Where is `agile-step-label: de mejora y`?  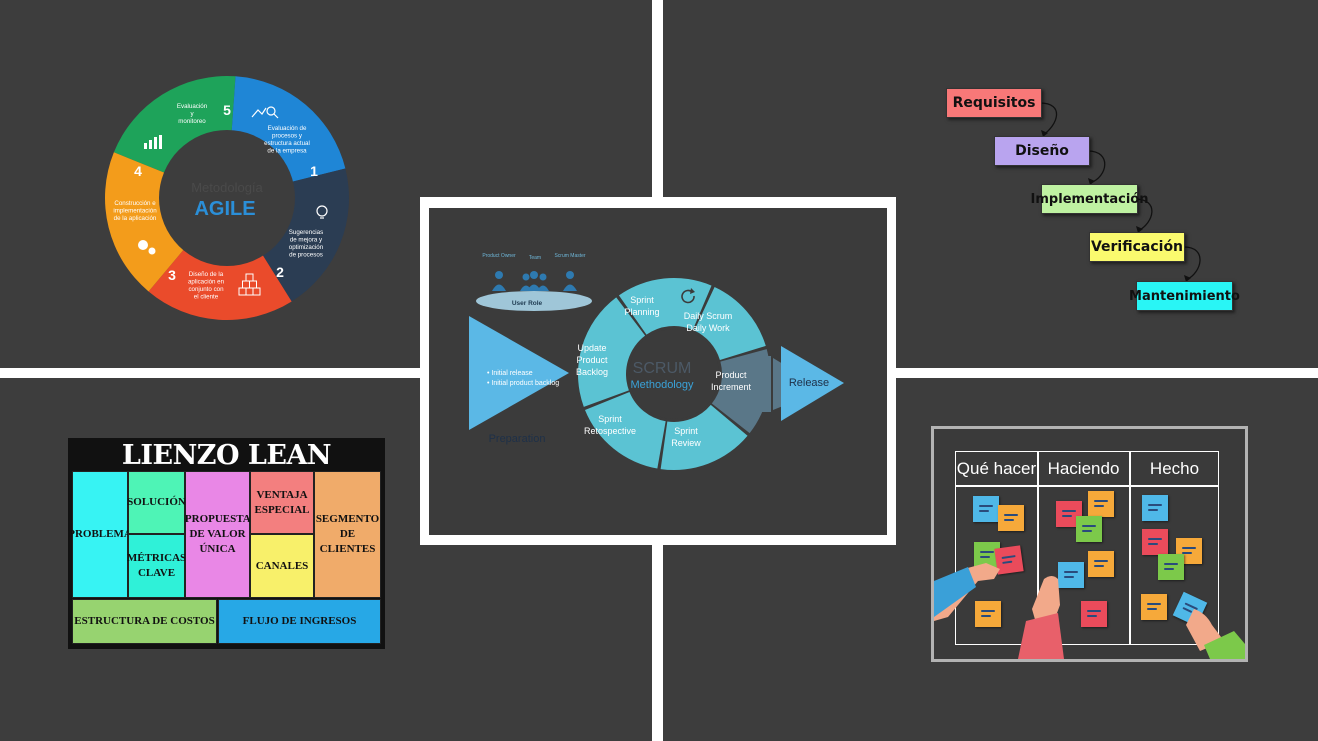 agile-step-label: de mejora y is located at coordinates (306, 240).